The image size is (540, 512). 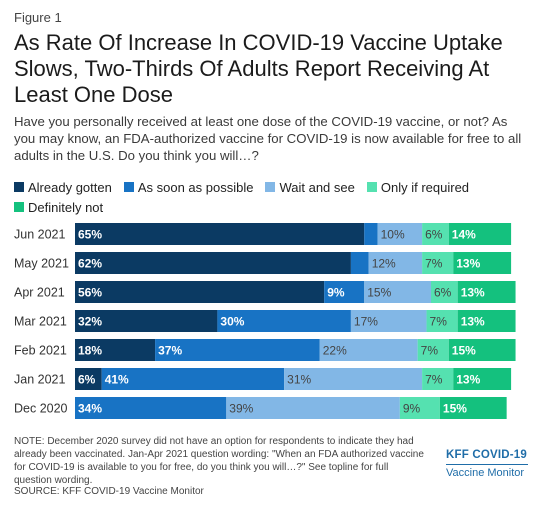 I want to click on bar-segment-definitely-not-feb-2021, so click(x=482, y=350).